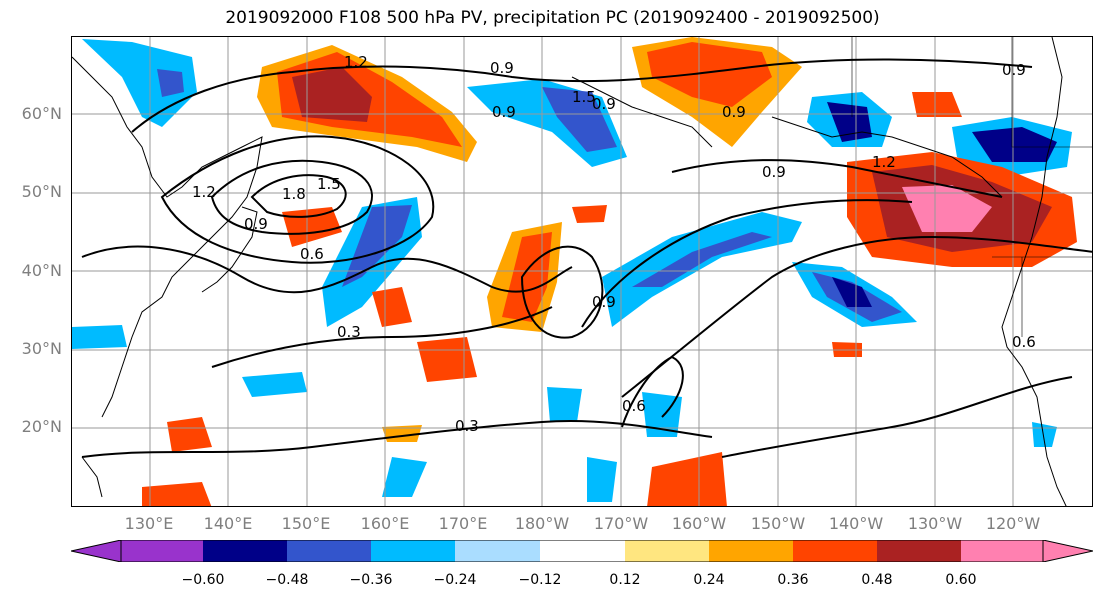 The height and width of the screenshot is (601, 1105). Describe the element at coordinates (1067, 551) in the screenshot. I see `colorbar-extend-high` at that location.